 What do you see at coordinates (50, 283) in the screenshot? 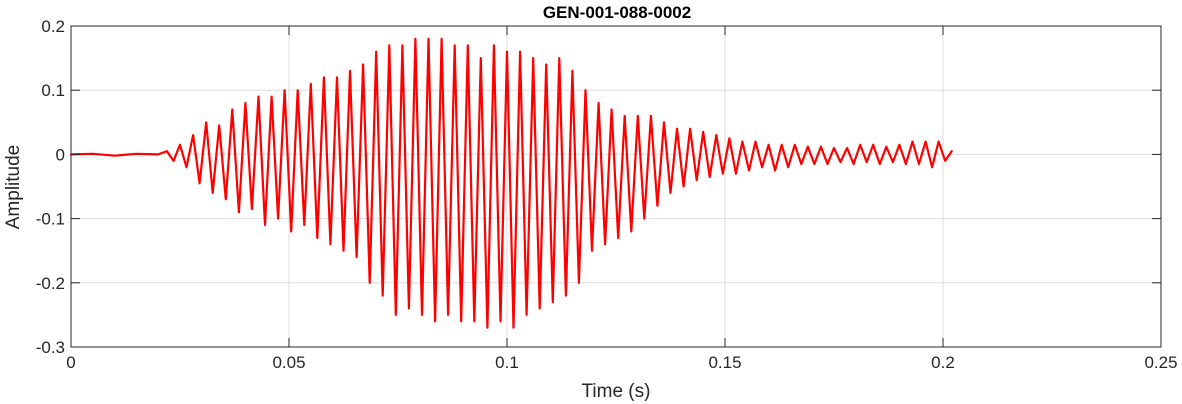
I see `y-tick-label: -0.2` at bounding box center [50, 283].